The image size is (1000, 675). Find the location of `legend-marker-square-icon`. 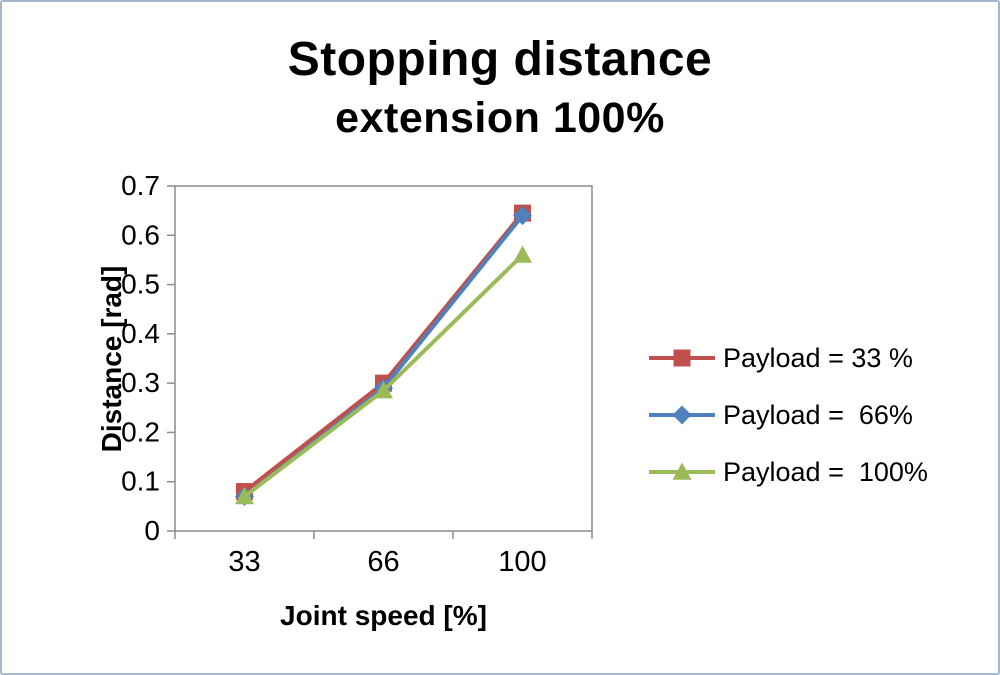

legend-marker-square-icon is located at coordinates (682, 358).